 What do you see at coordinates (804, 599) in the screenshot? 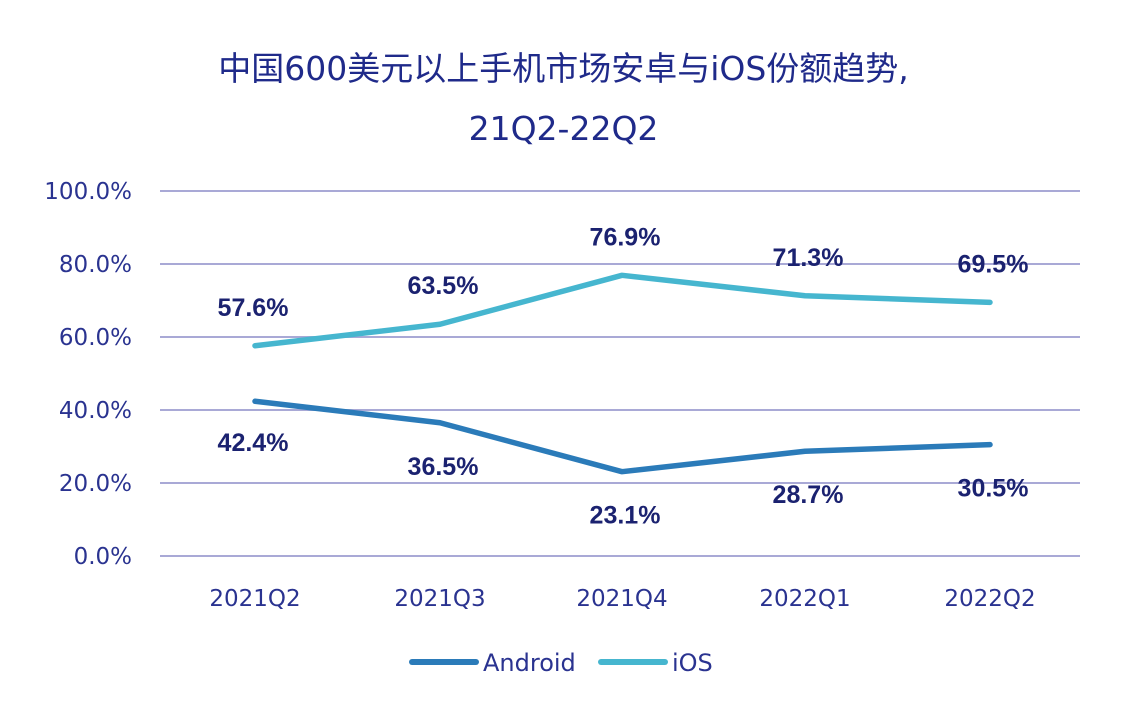
I see `x-tick-label: 2022Q1` at bounding box center [804, 599].